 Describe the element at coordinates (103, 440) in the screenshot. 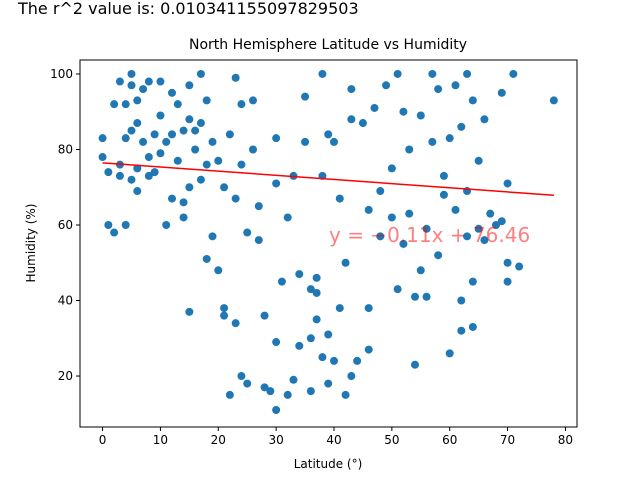

I see `x-tick-label: 0` at that location.